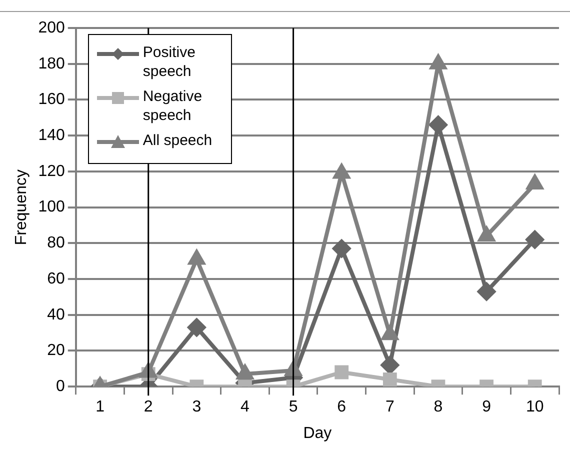 The height and width of the screenshot is (453, 570). What do you see at coordinates (51, 63) in the screenshot?
I see `y-tick-label: 180` at bounding box center [51, 63].